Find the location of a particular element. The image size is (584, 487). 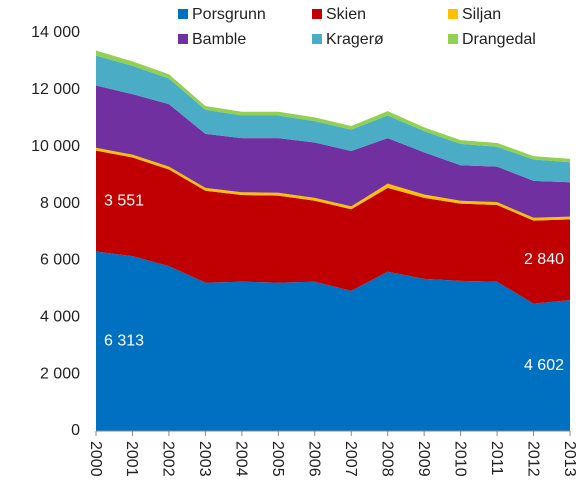

x-tick-label: 2011 is located at coordinates (496, 458).